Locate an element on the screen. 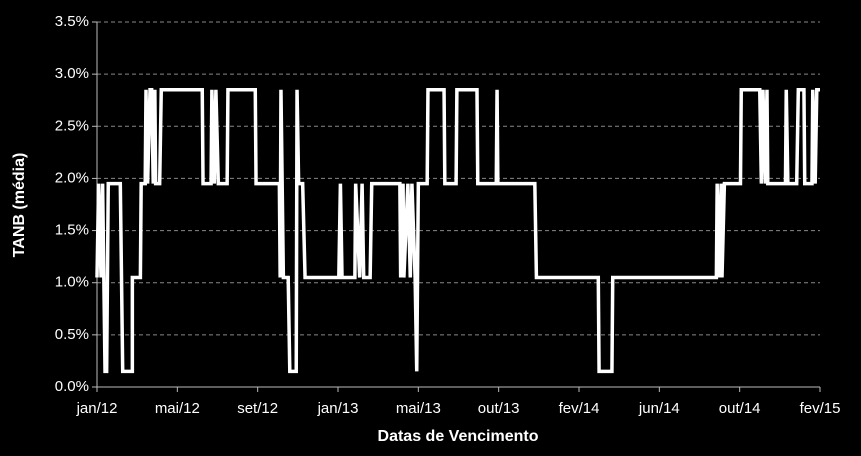  x-axis-title: Datas de Vencimento is located at coordinates (458, 436).